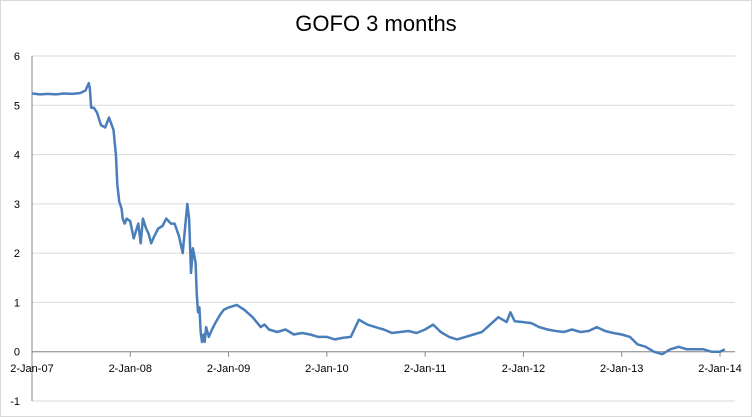 Image resolution: width=752 pixels, height=417 pixels. Describe the element at coordinates (425, 369) in the screenshot. I see `x-tick-label: 2-Jan-11` at that location.